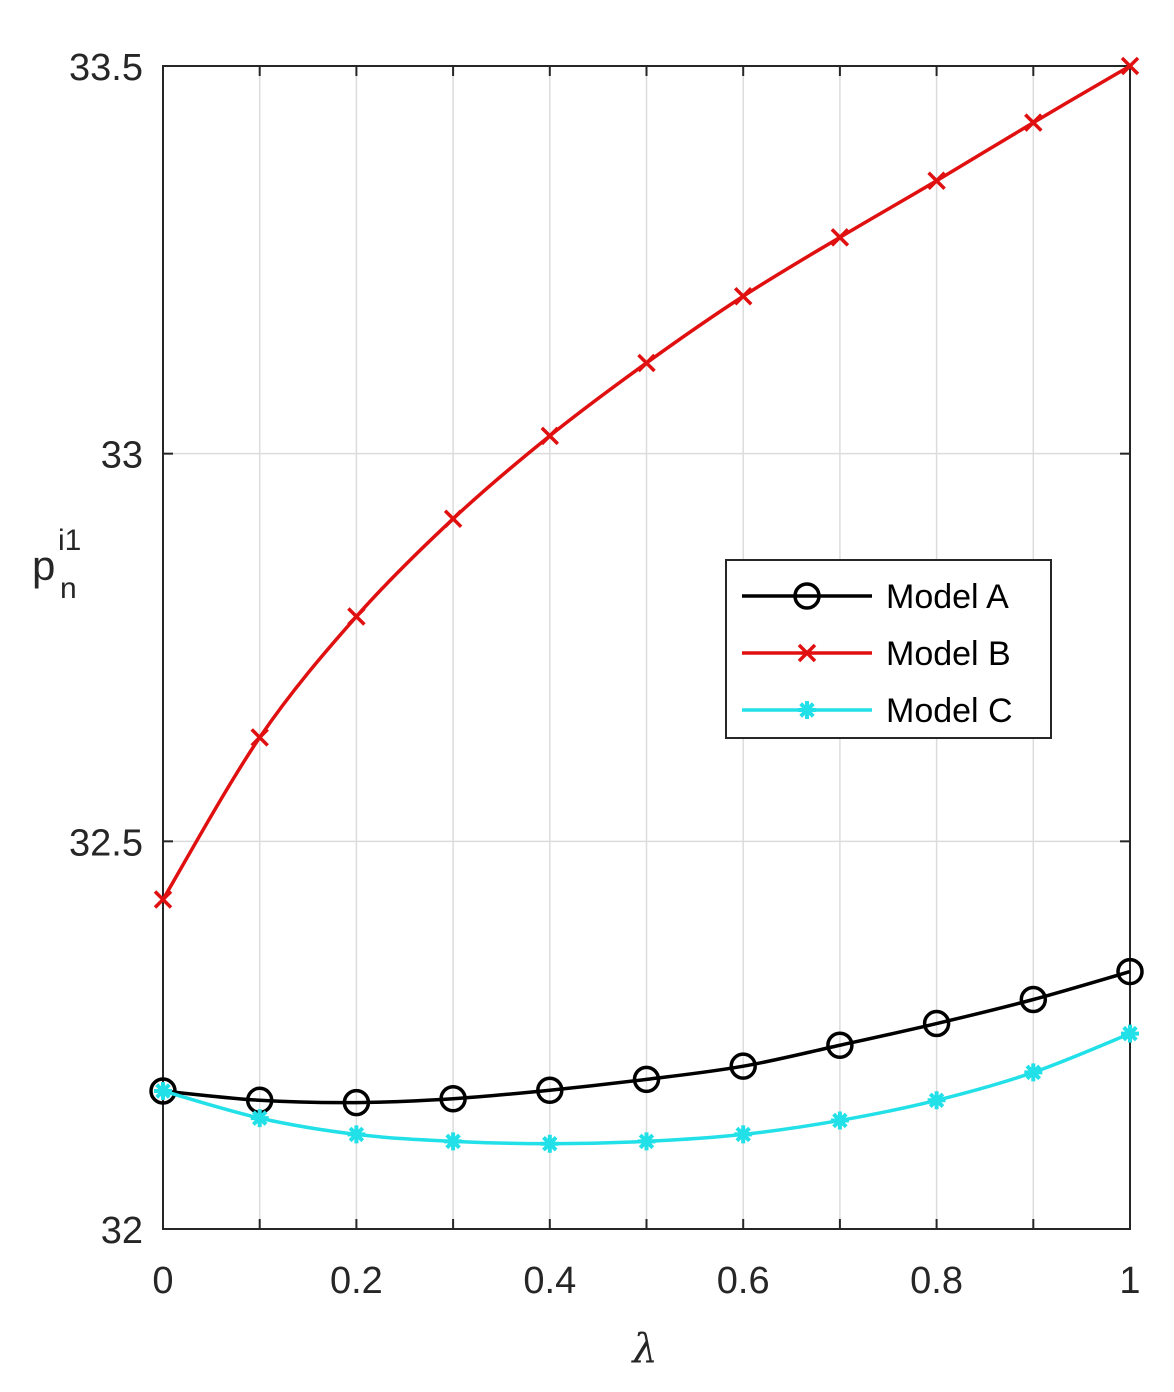 Image resolution: width=1174 pixels, height=1392 pixels. I want to click on x-tick-label: 0.6, so click(743, 1281).